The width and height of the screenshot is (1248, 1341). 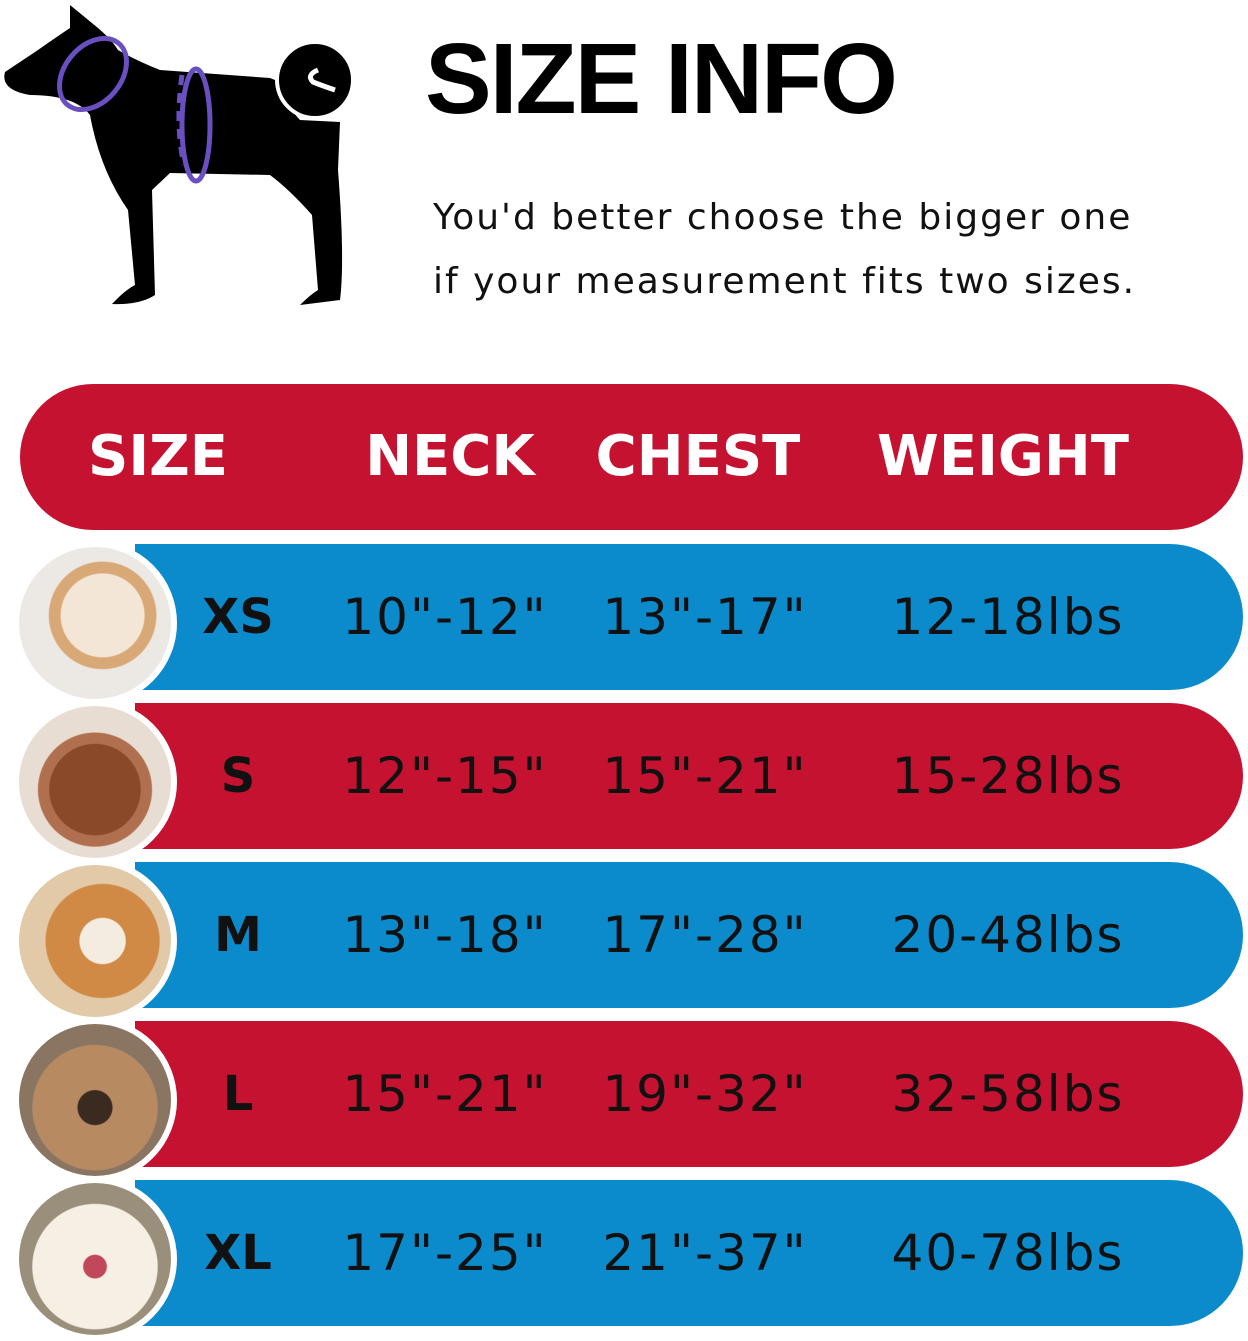 What do you see at coordinates (1008, 935) in the screenshot?
I see `cell-weight: 20-48lbs` at bounding box center [1008, 935].